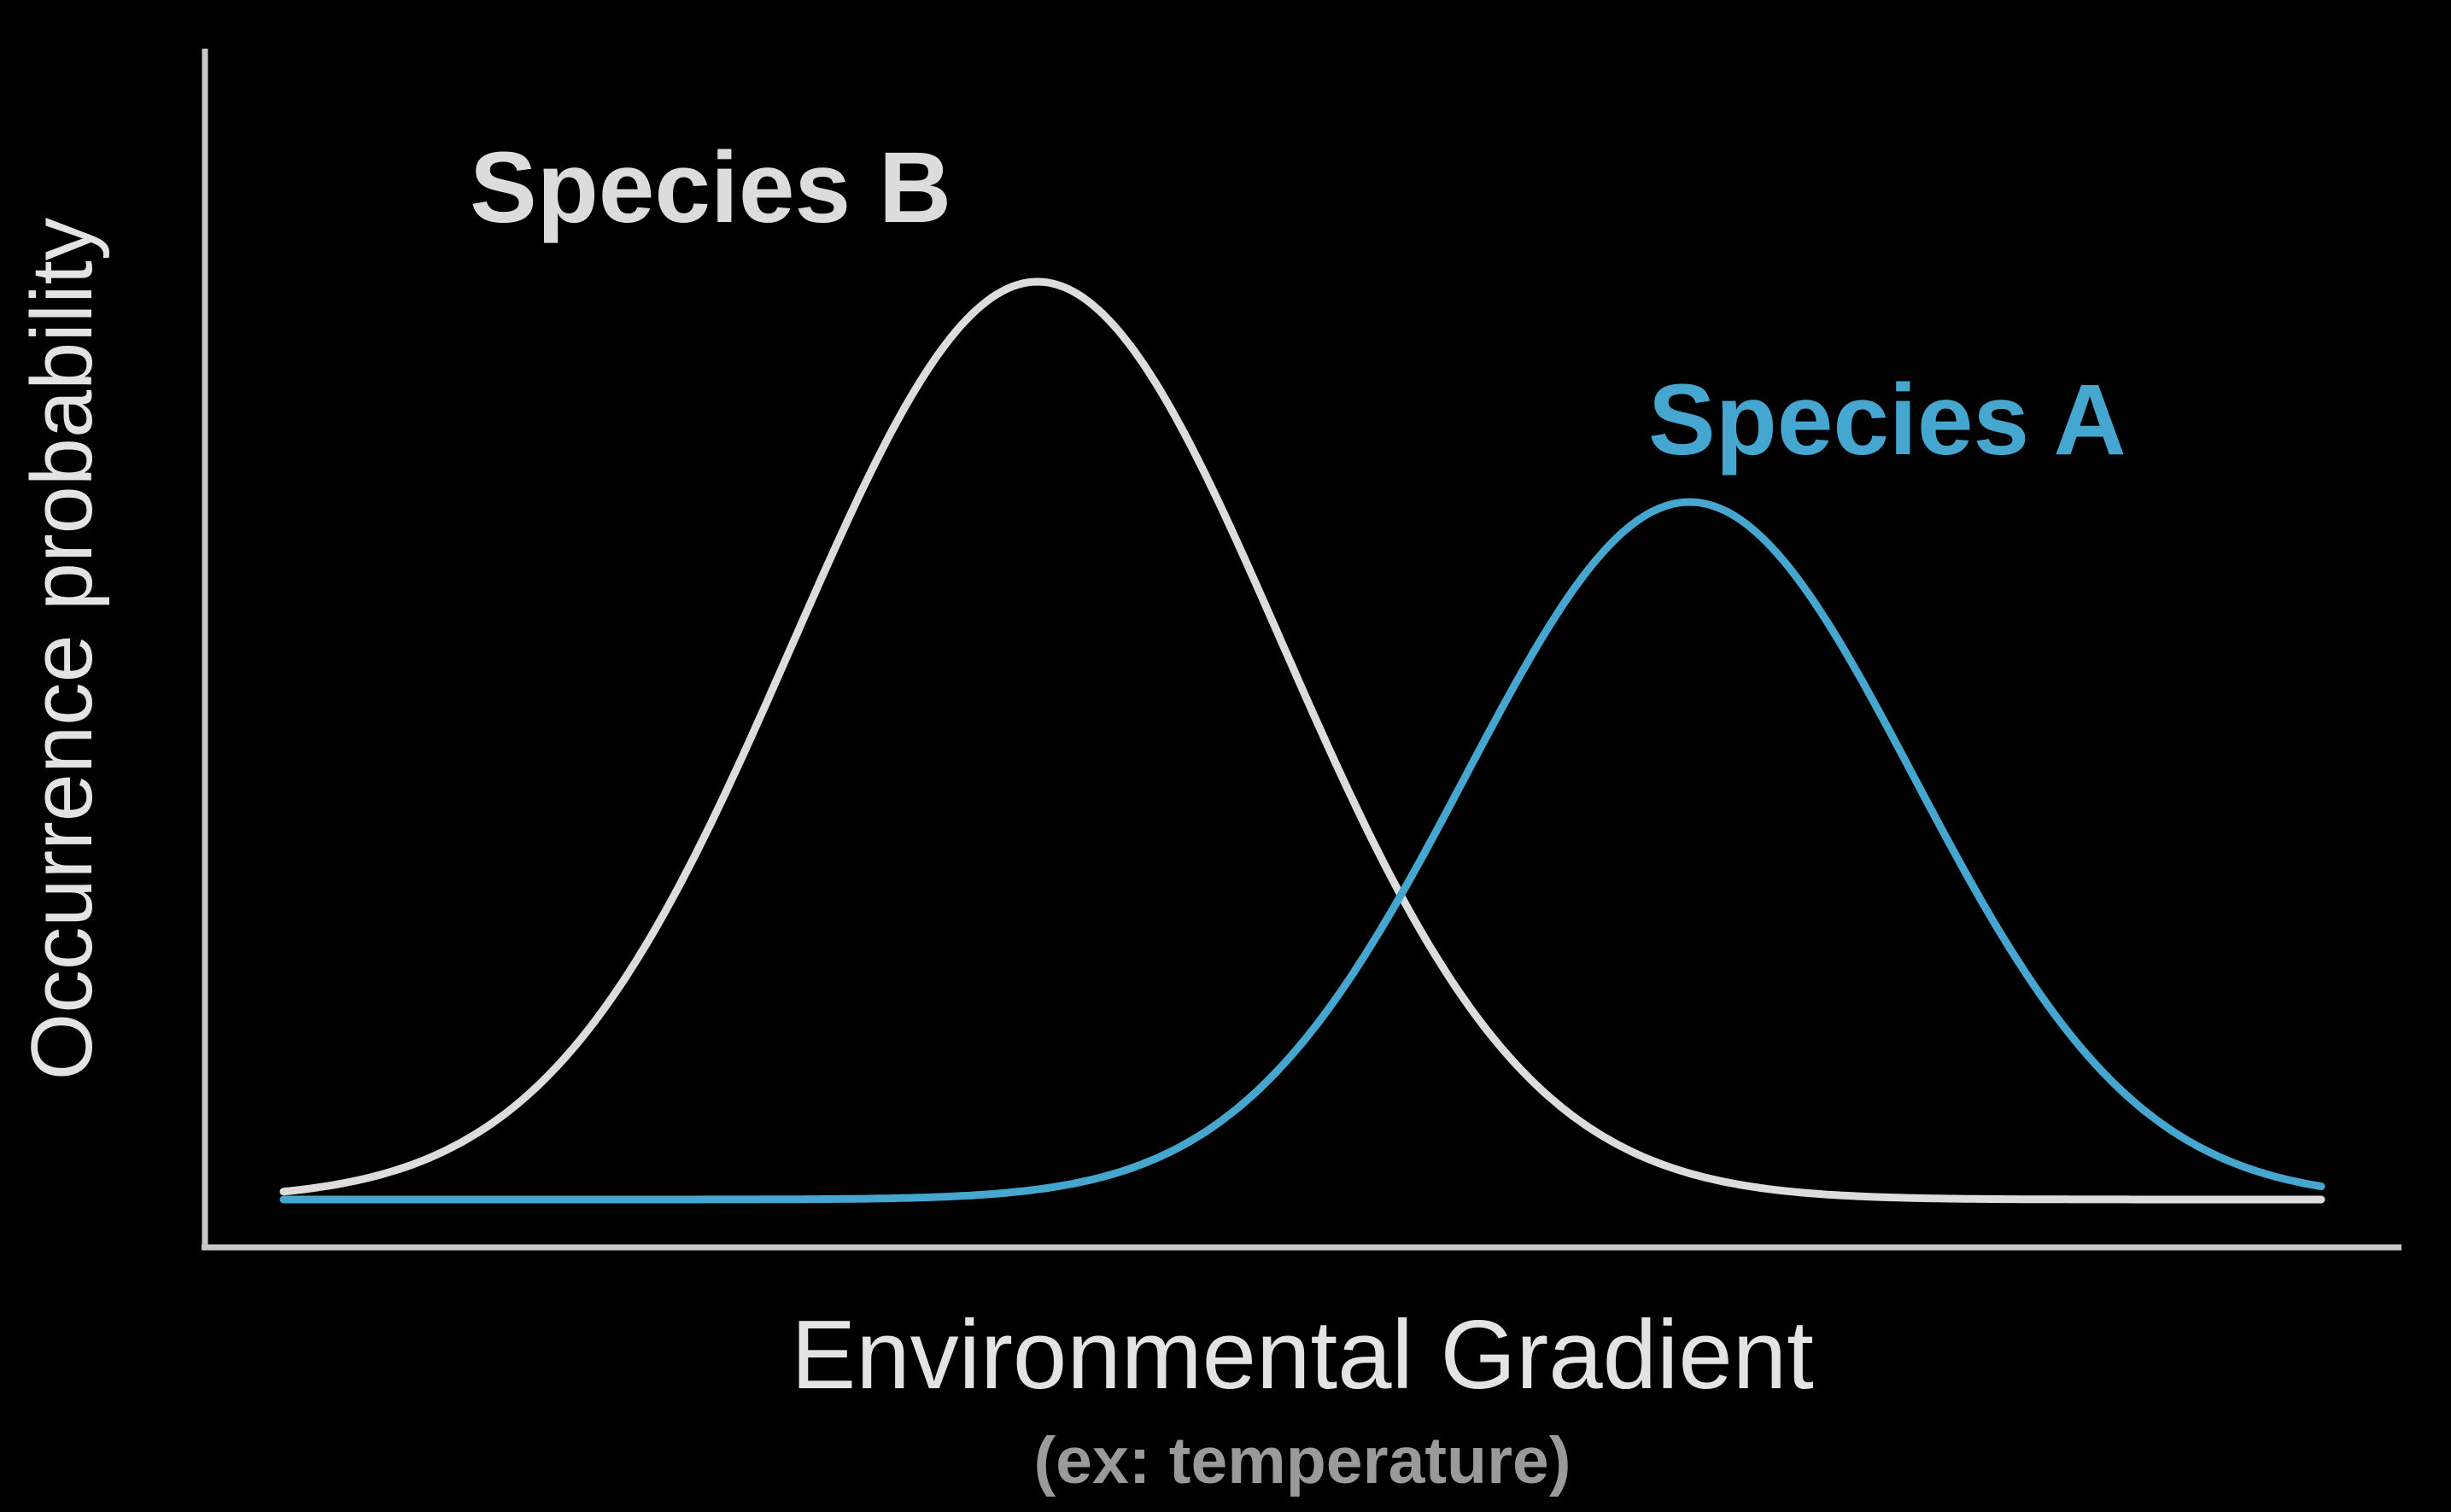 The width and height of the screenshot is (2451, 1512). Describe the element at coordinates (1302, 1460) in the screenshot. I see `x-axis-note: (ex: temperature)` at that location.